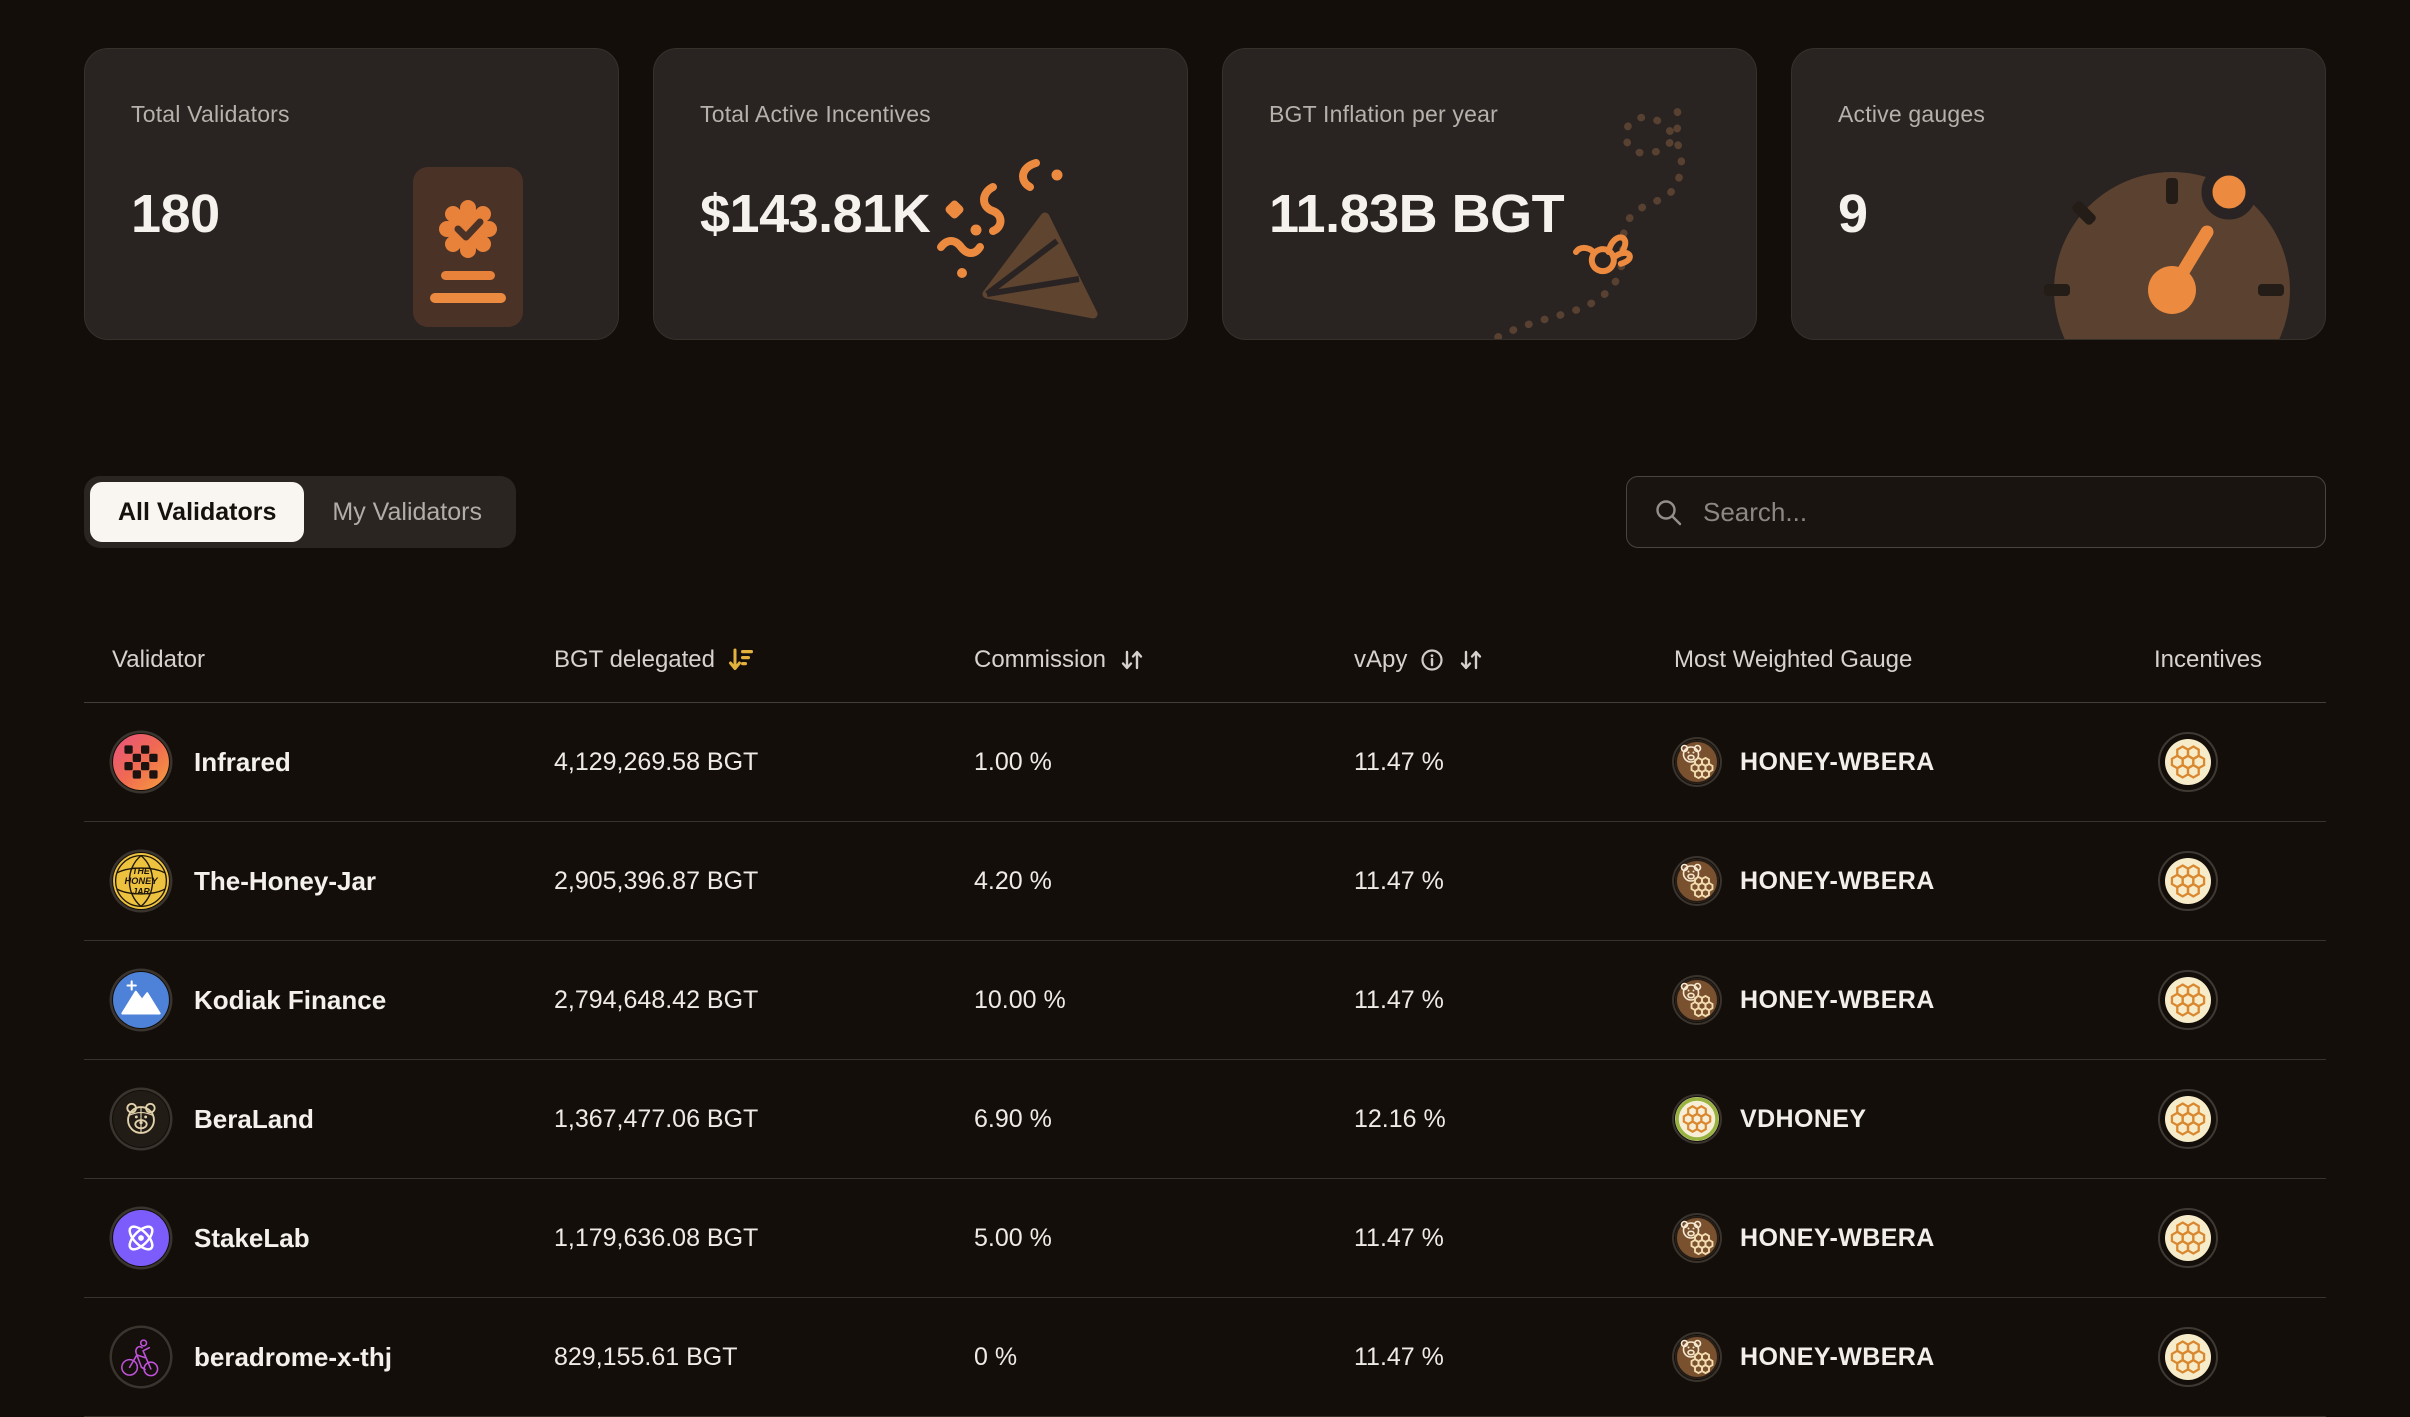 The width and height of the screenshot is (2410, 1417). What do you see at coordinates (2152, 251) in the screenshot?
I see `gauge-icon` at bounding box center [2152, 251].